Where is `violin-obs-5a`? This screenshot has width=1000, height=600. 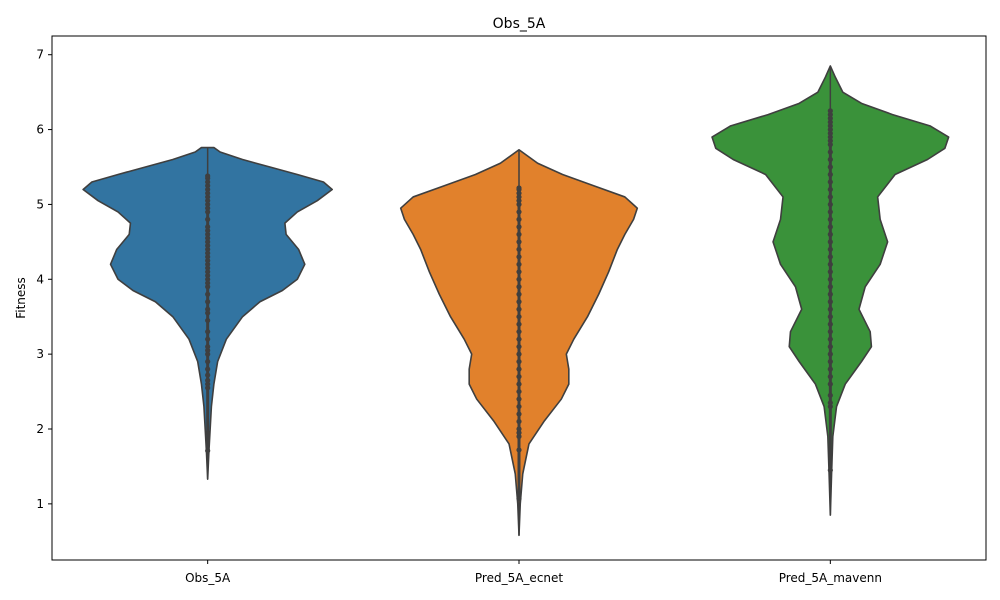
violin-obs-5a is located at coordinates (207, 313).